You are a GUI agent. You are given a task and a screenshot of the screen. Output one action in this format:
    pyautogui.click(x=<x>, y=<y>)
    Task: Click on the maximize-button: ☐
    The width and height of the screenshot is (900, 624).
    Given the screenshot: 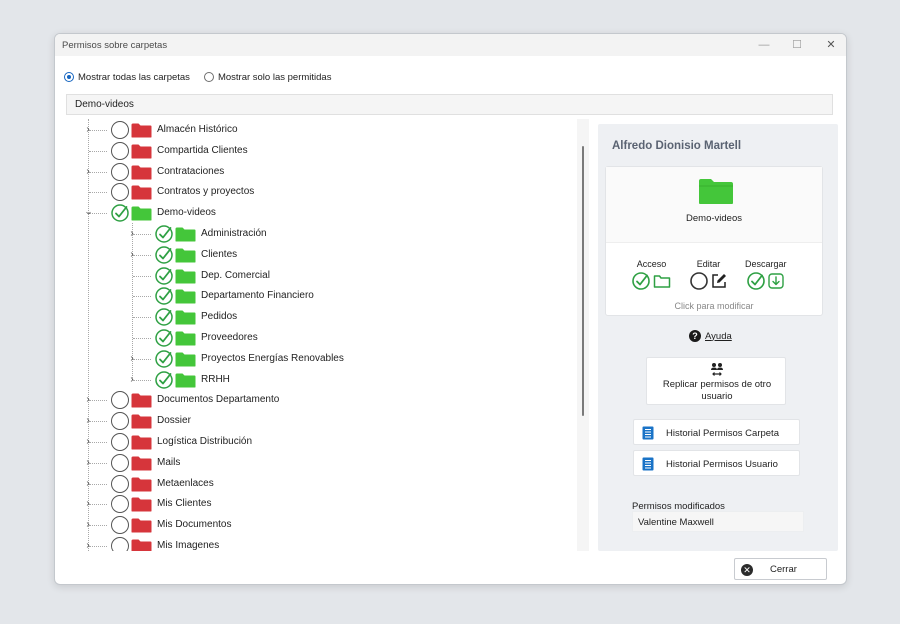 What is the action you would take?
    pyautogui.click(x=797, y=45)
    